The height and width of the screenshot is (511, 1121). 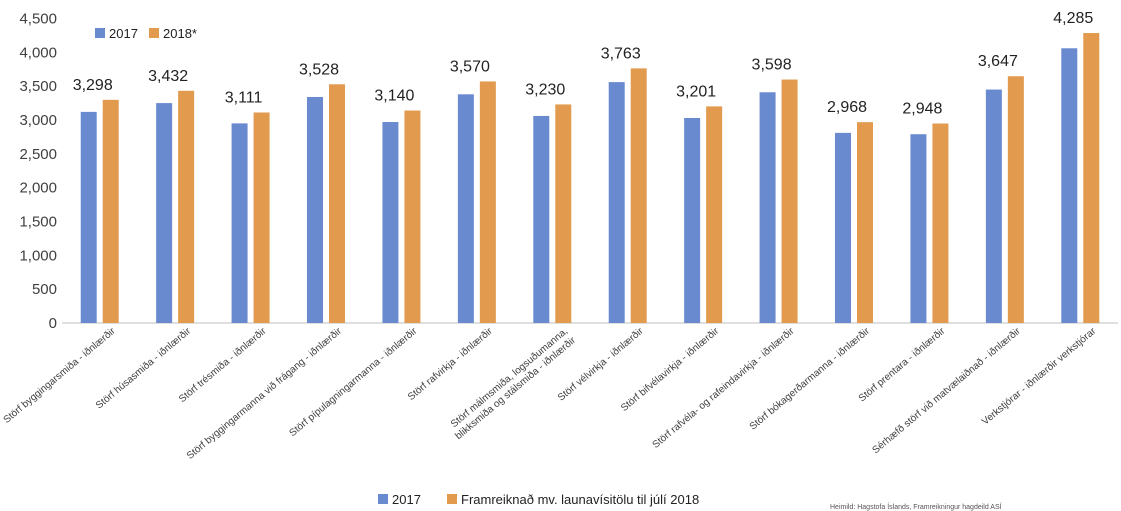 I want to click on data-label-2018: 3,201, so click(x=696, y=91).